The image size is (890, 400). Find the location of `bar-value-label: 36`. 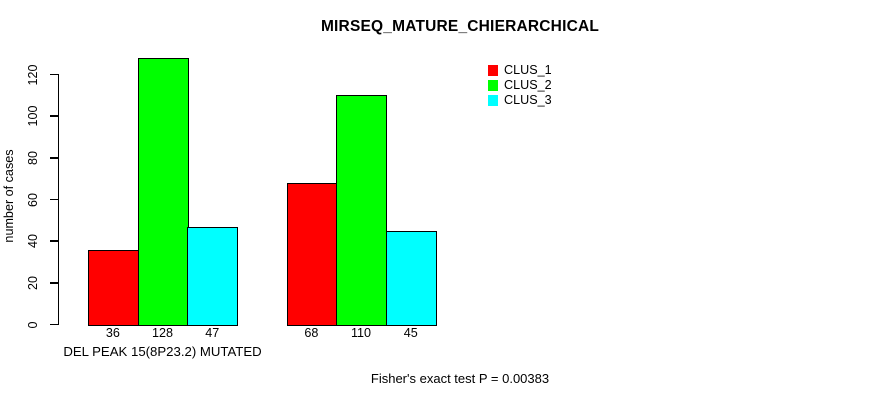

bar-value-label: 36 is located at coordinates (112, 332).